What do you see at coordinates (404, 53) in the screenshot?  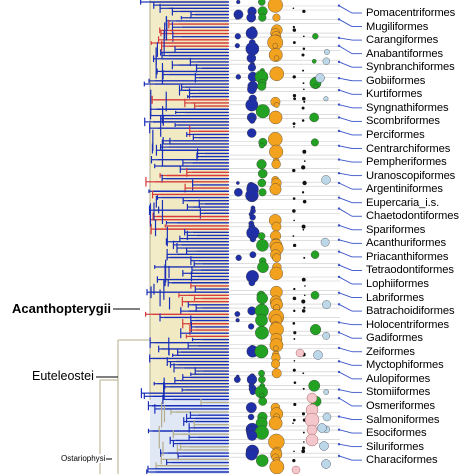 I see `order-label: Anabantiformes` at bounding box center [404, 53].